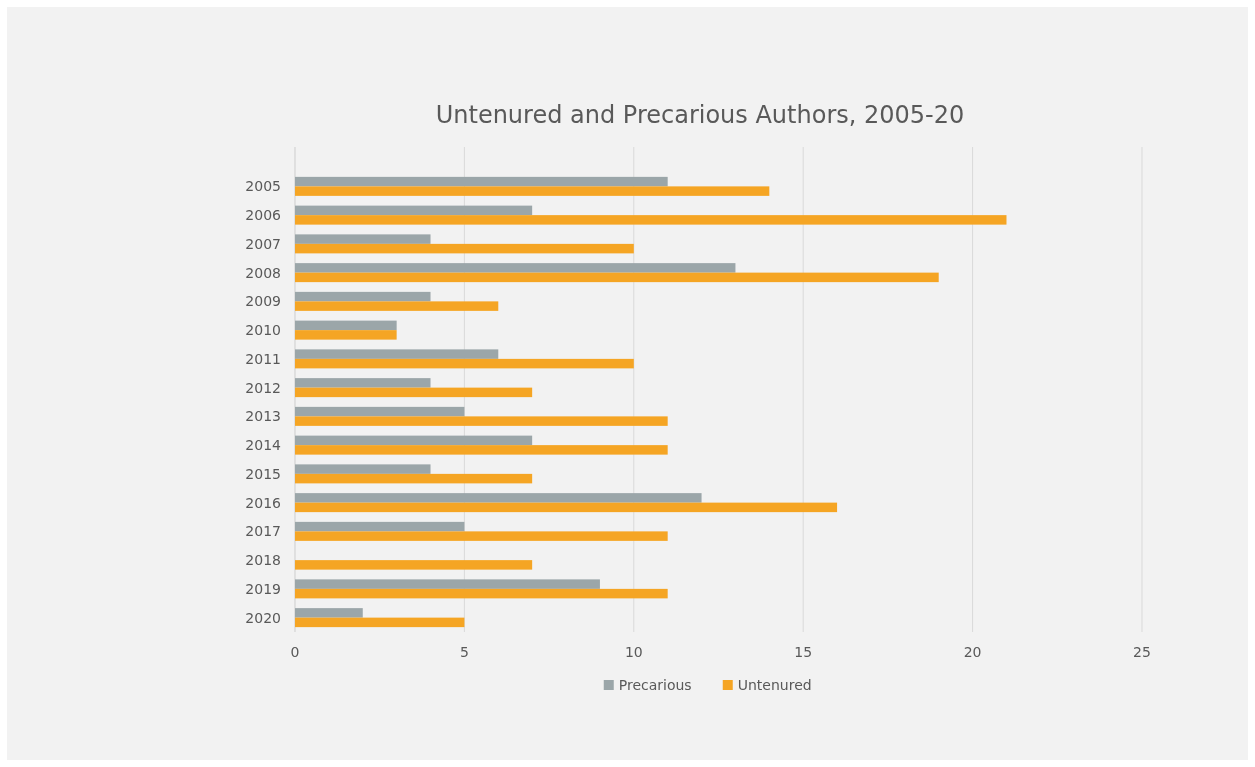 This screenshot has width=1255, height=767. Describe the element at coordinates (263, 473) in the screenshot. I see `y-tick-label: 2015` at that location.